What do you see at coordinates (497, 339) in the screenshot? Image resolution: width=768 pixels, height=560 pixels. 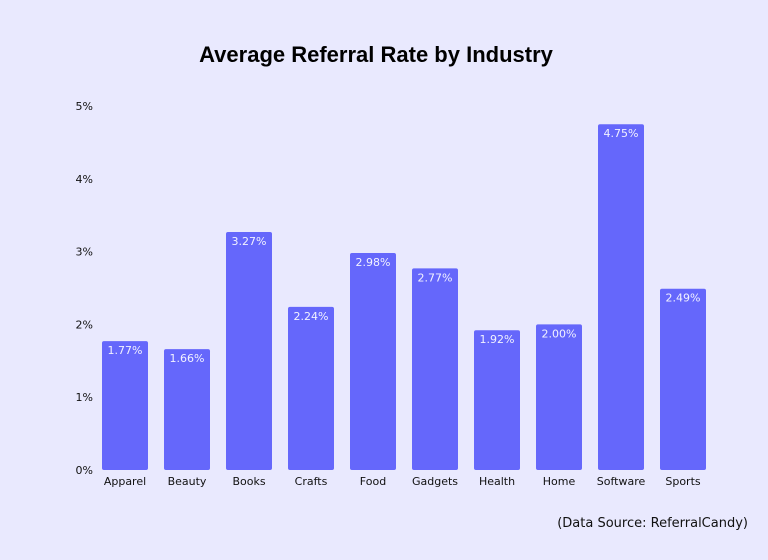 I see `data-label: 1.92%` at bounding box center [497, 339].